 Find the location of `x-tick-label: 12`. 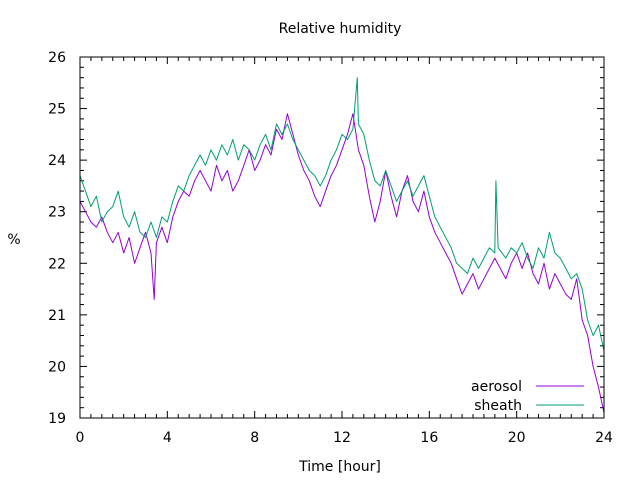

x-tick-label: 12 is located at coordinates (342, 438).